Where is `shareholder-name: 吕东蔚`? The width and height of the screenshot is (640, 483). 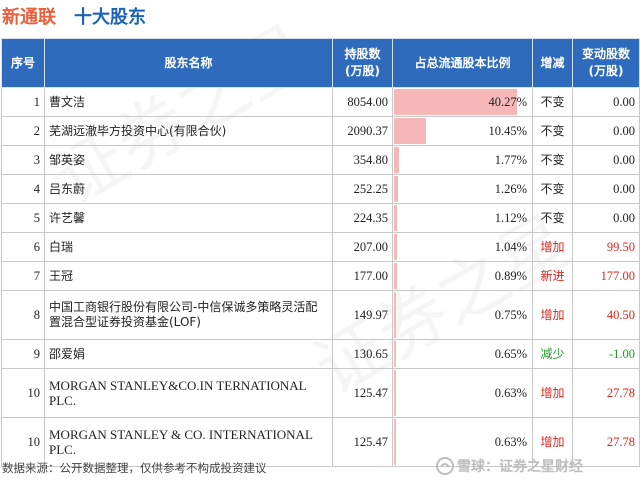 shareholder-name: 吕东蔚 is located at coordinates (188, 189).